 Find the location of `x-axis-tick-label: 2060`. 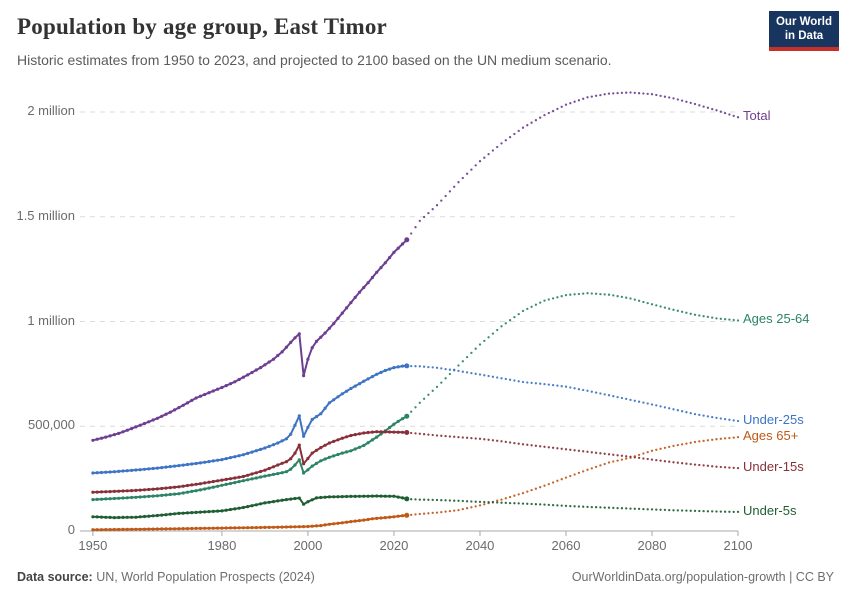

x-axis-tick-label: 2060 is located at coordinates (566, 545).